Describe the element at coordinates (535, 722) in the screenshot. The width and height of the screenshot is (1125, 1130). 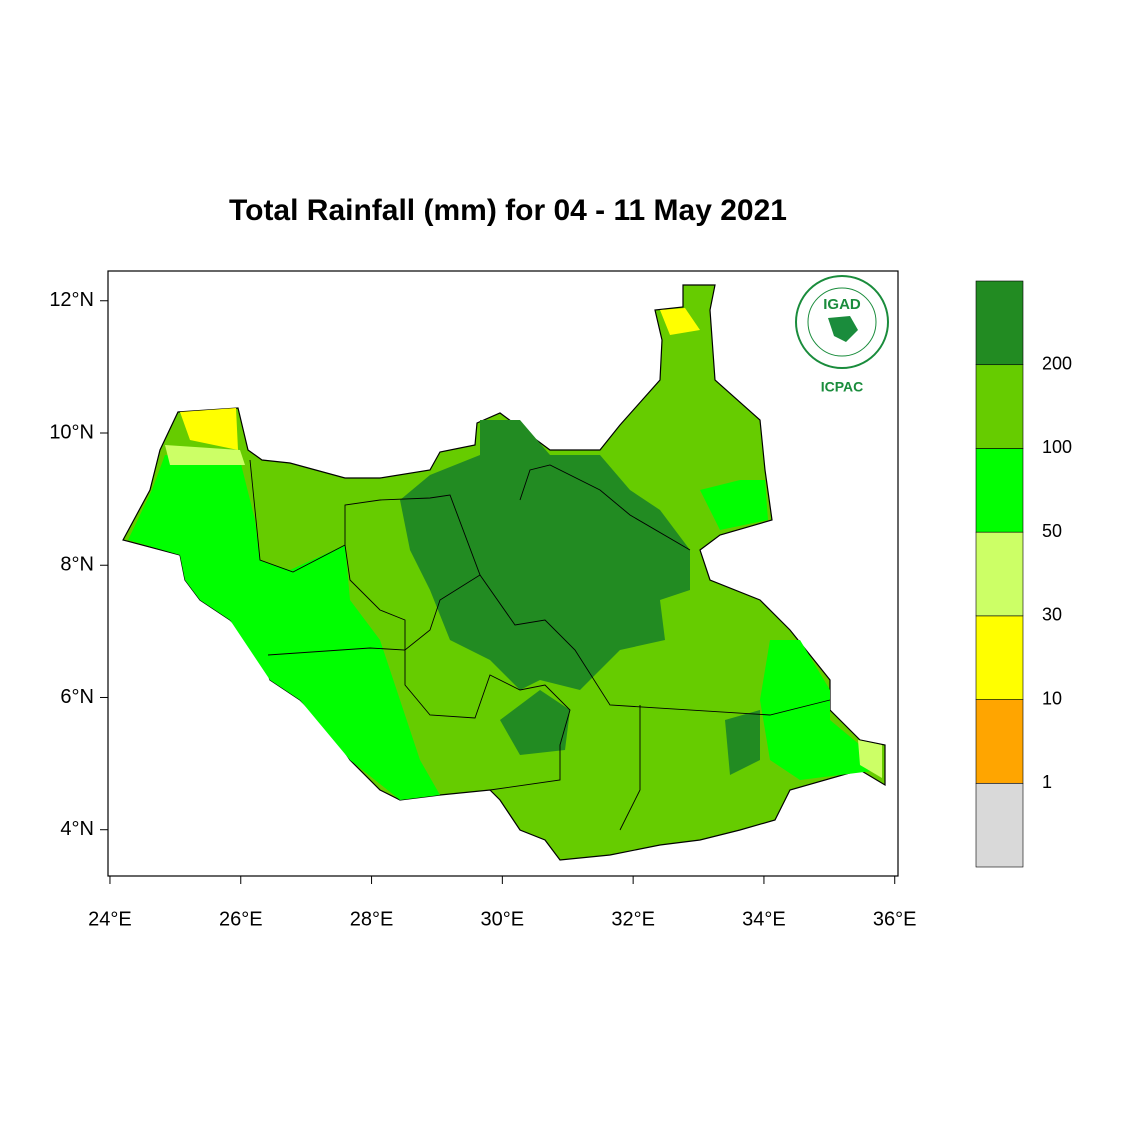
I see `heavy-zone-south` at that location.